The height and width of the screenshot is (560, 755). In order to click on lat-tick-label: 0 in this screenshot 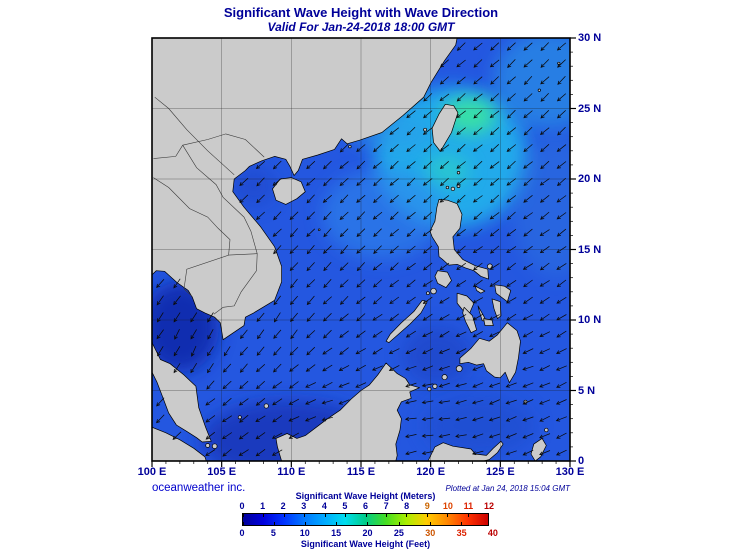, I will do `click(581, 461)`.